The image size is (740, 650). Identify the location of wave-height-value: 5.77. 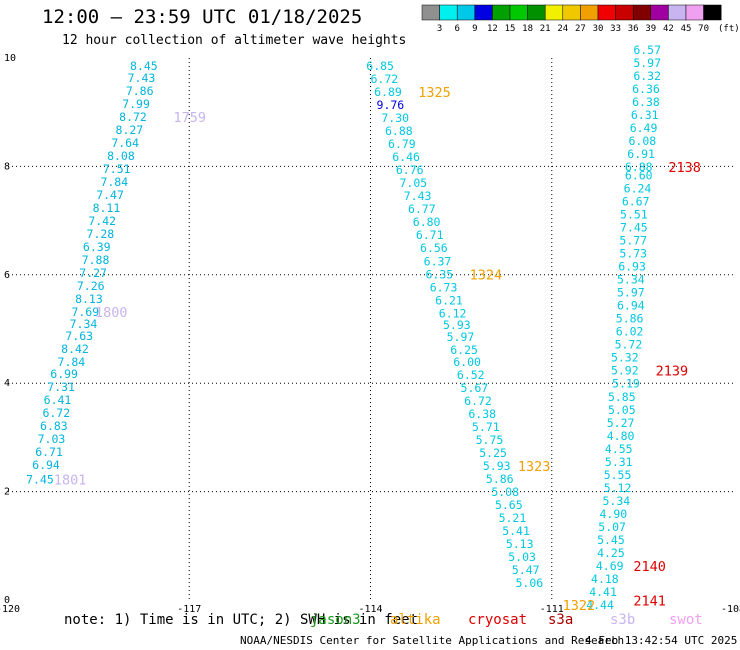
(633, 241).